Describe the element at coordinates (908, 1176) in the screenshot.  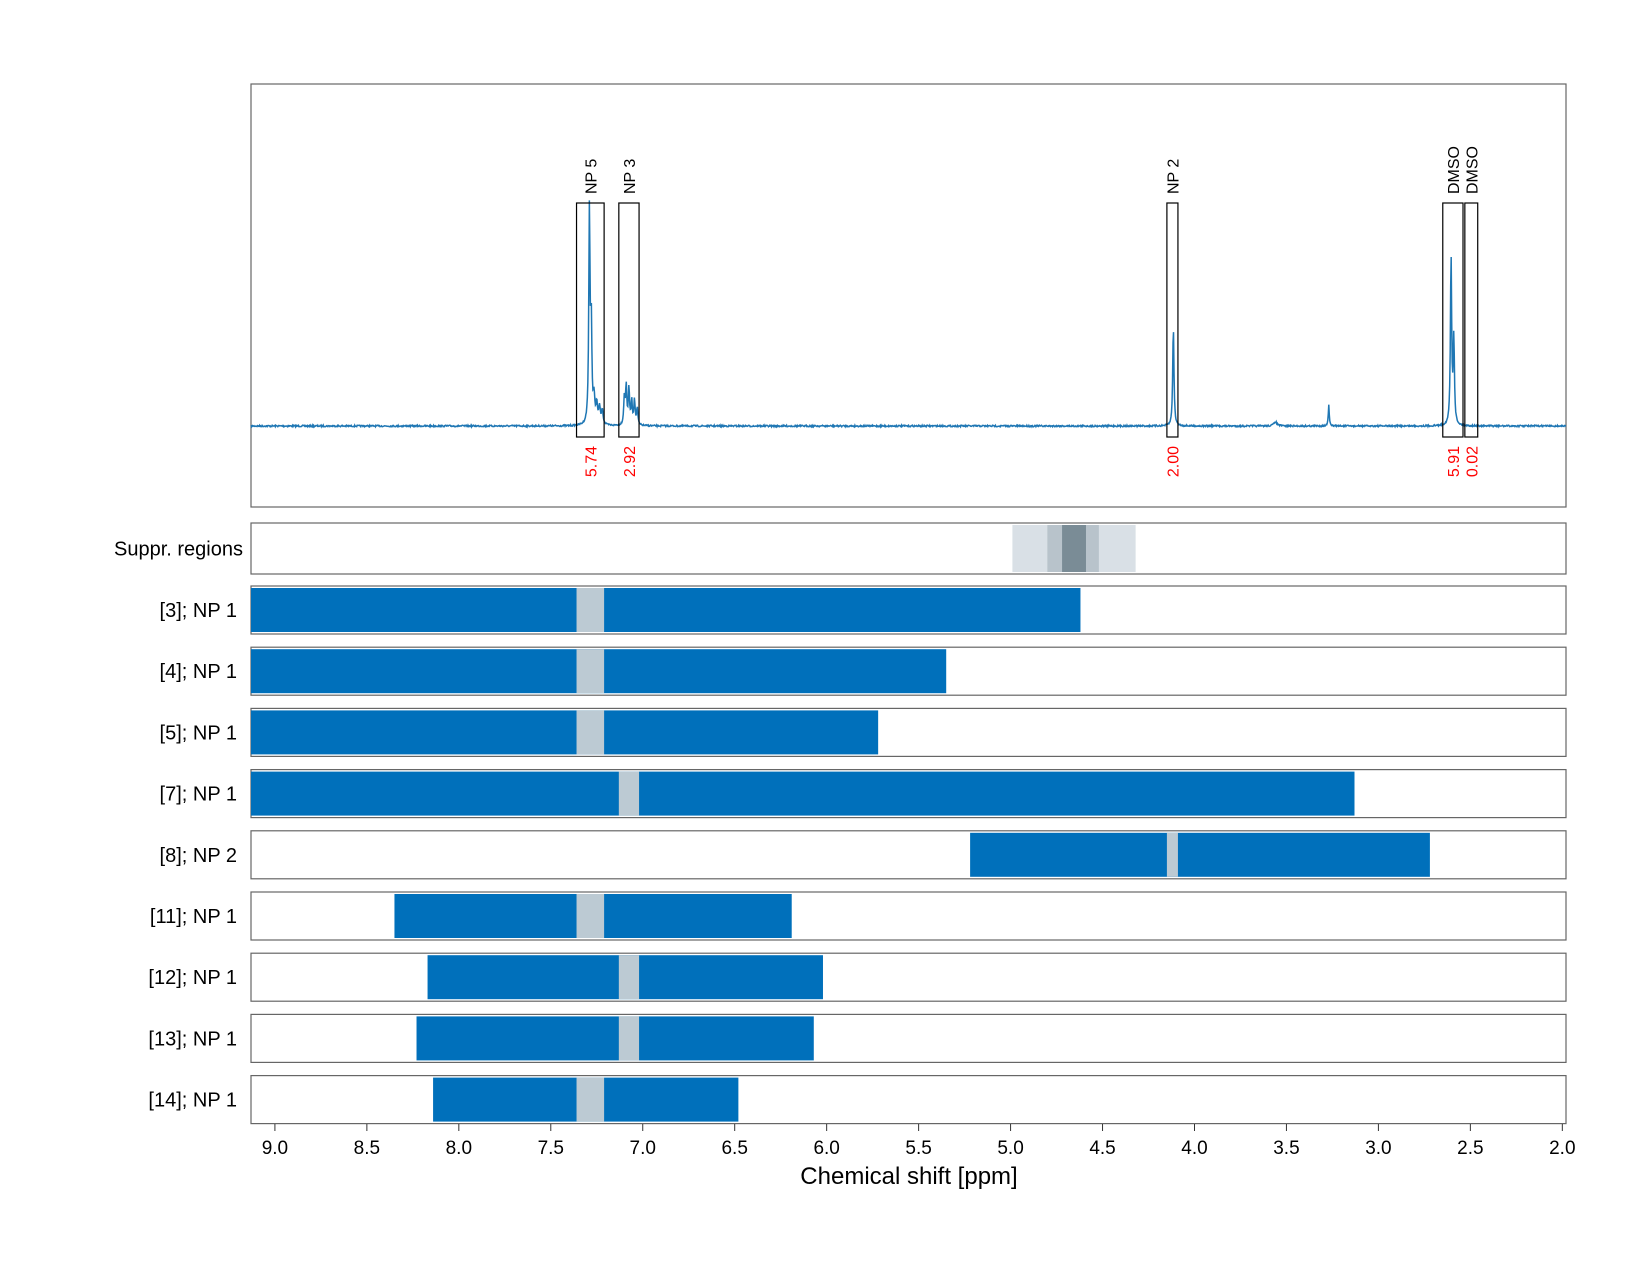
I see `x-axis-label: Chemical shift [ppm]` at that location.